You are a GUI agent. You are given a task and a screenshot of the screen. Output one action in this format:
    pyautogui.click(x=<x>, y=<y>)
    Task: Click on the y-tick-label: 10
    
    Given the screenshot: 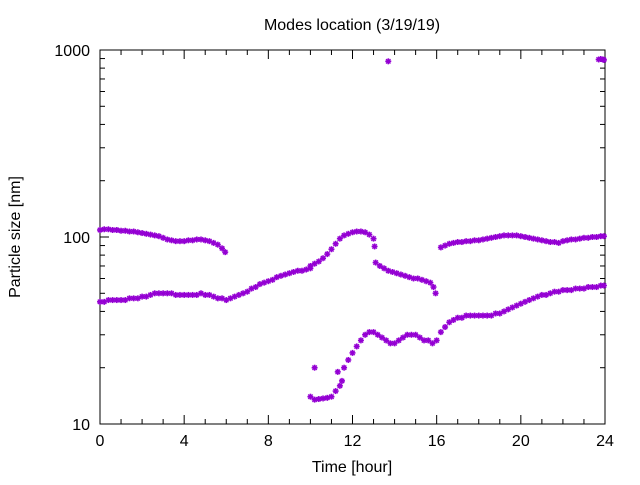 What is the action you would take?
    pyautogui.click(x=81, y=425)
    